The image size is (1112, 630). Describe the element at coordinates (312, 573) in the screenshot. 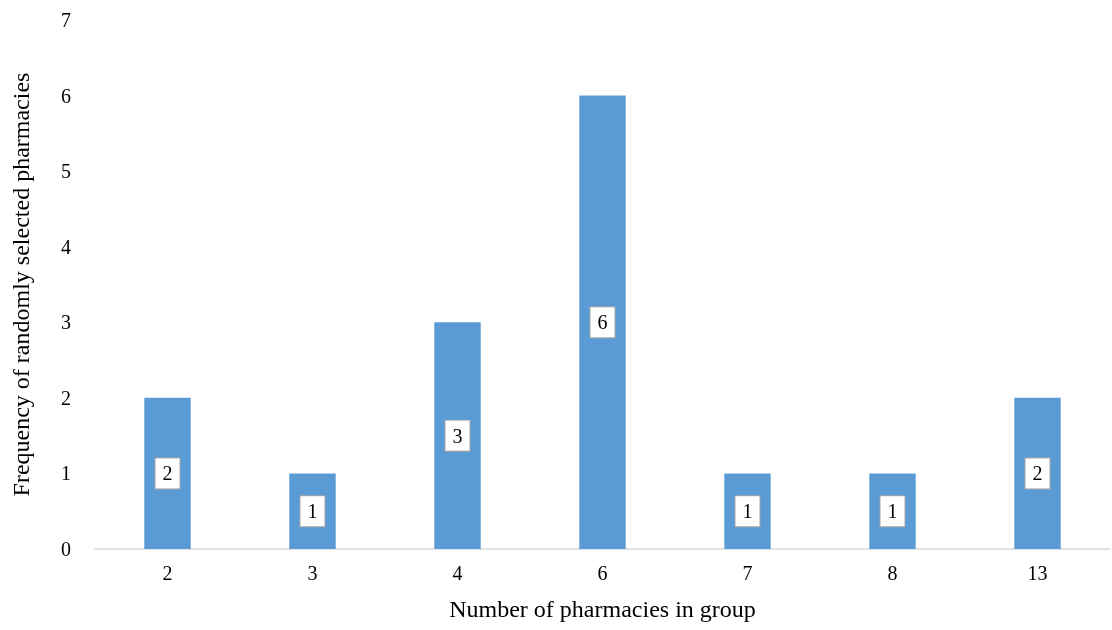

I see `x-tick-label: 3` at that location.